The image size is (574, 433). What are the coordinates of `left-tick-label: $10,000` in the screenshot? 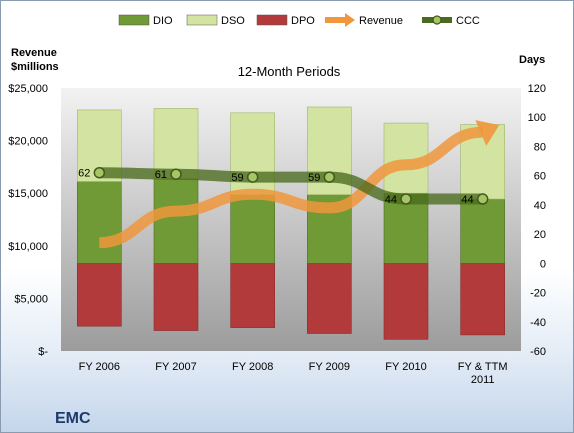 It's located at (28, 247).